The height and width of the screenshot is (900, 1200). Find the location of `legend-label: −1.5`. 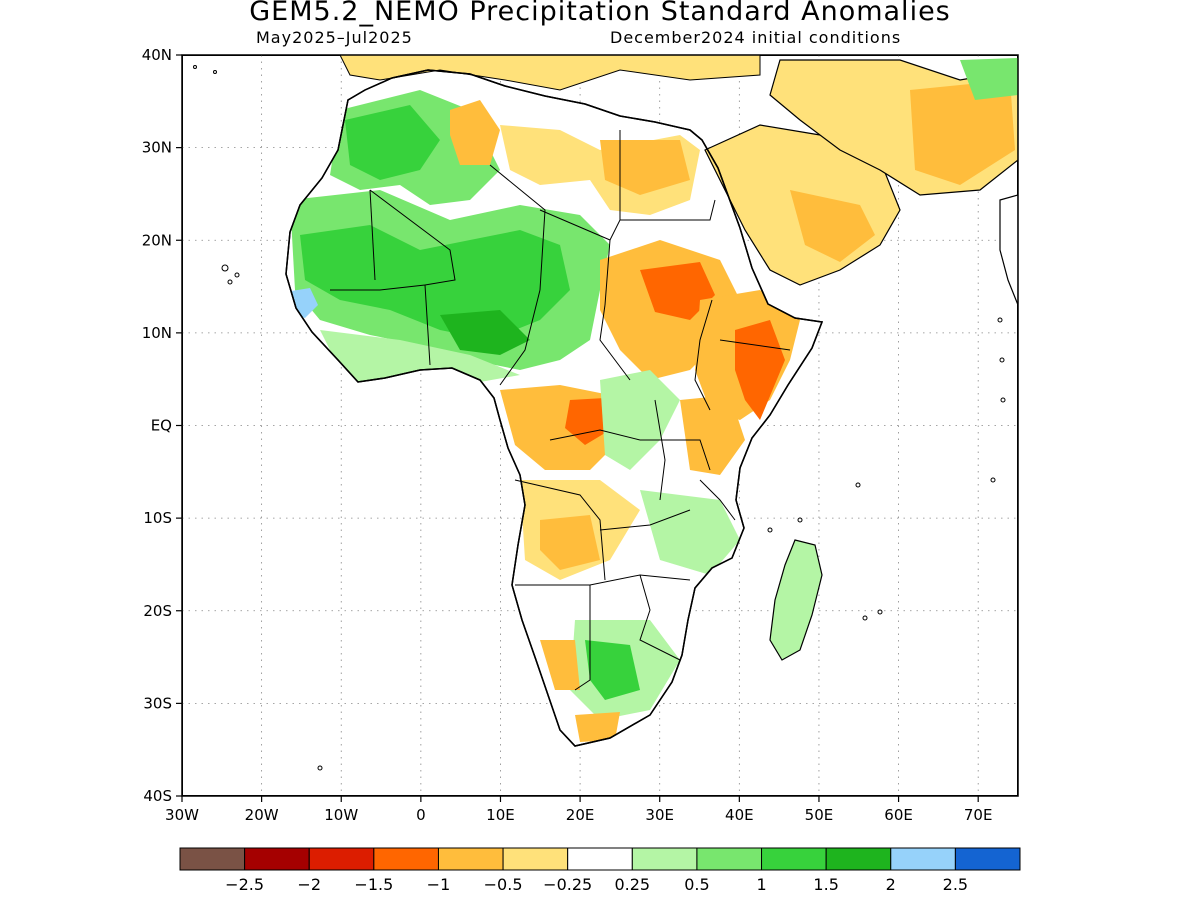

legend-label: −1.5 is located at coordinates (373, 884).